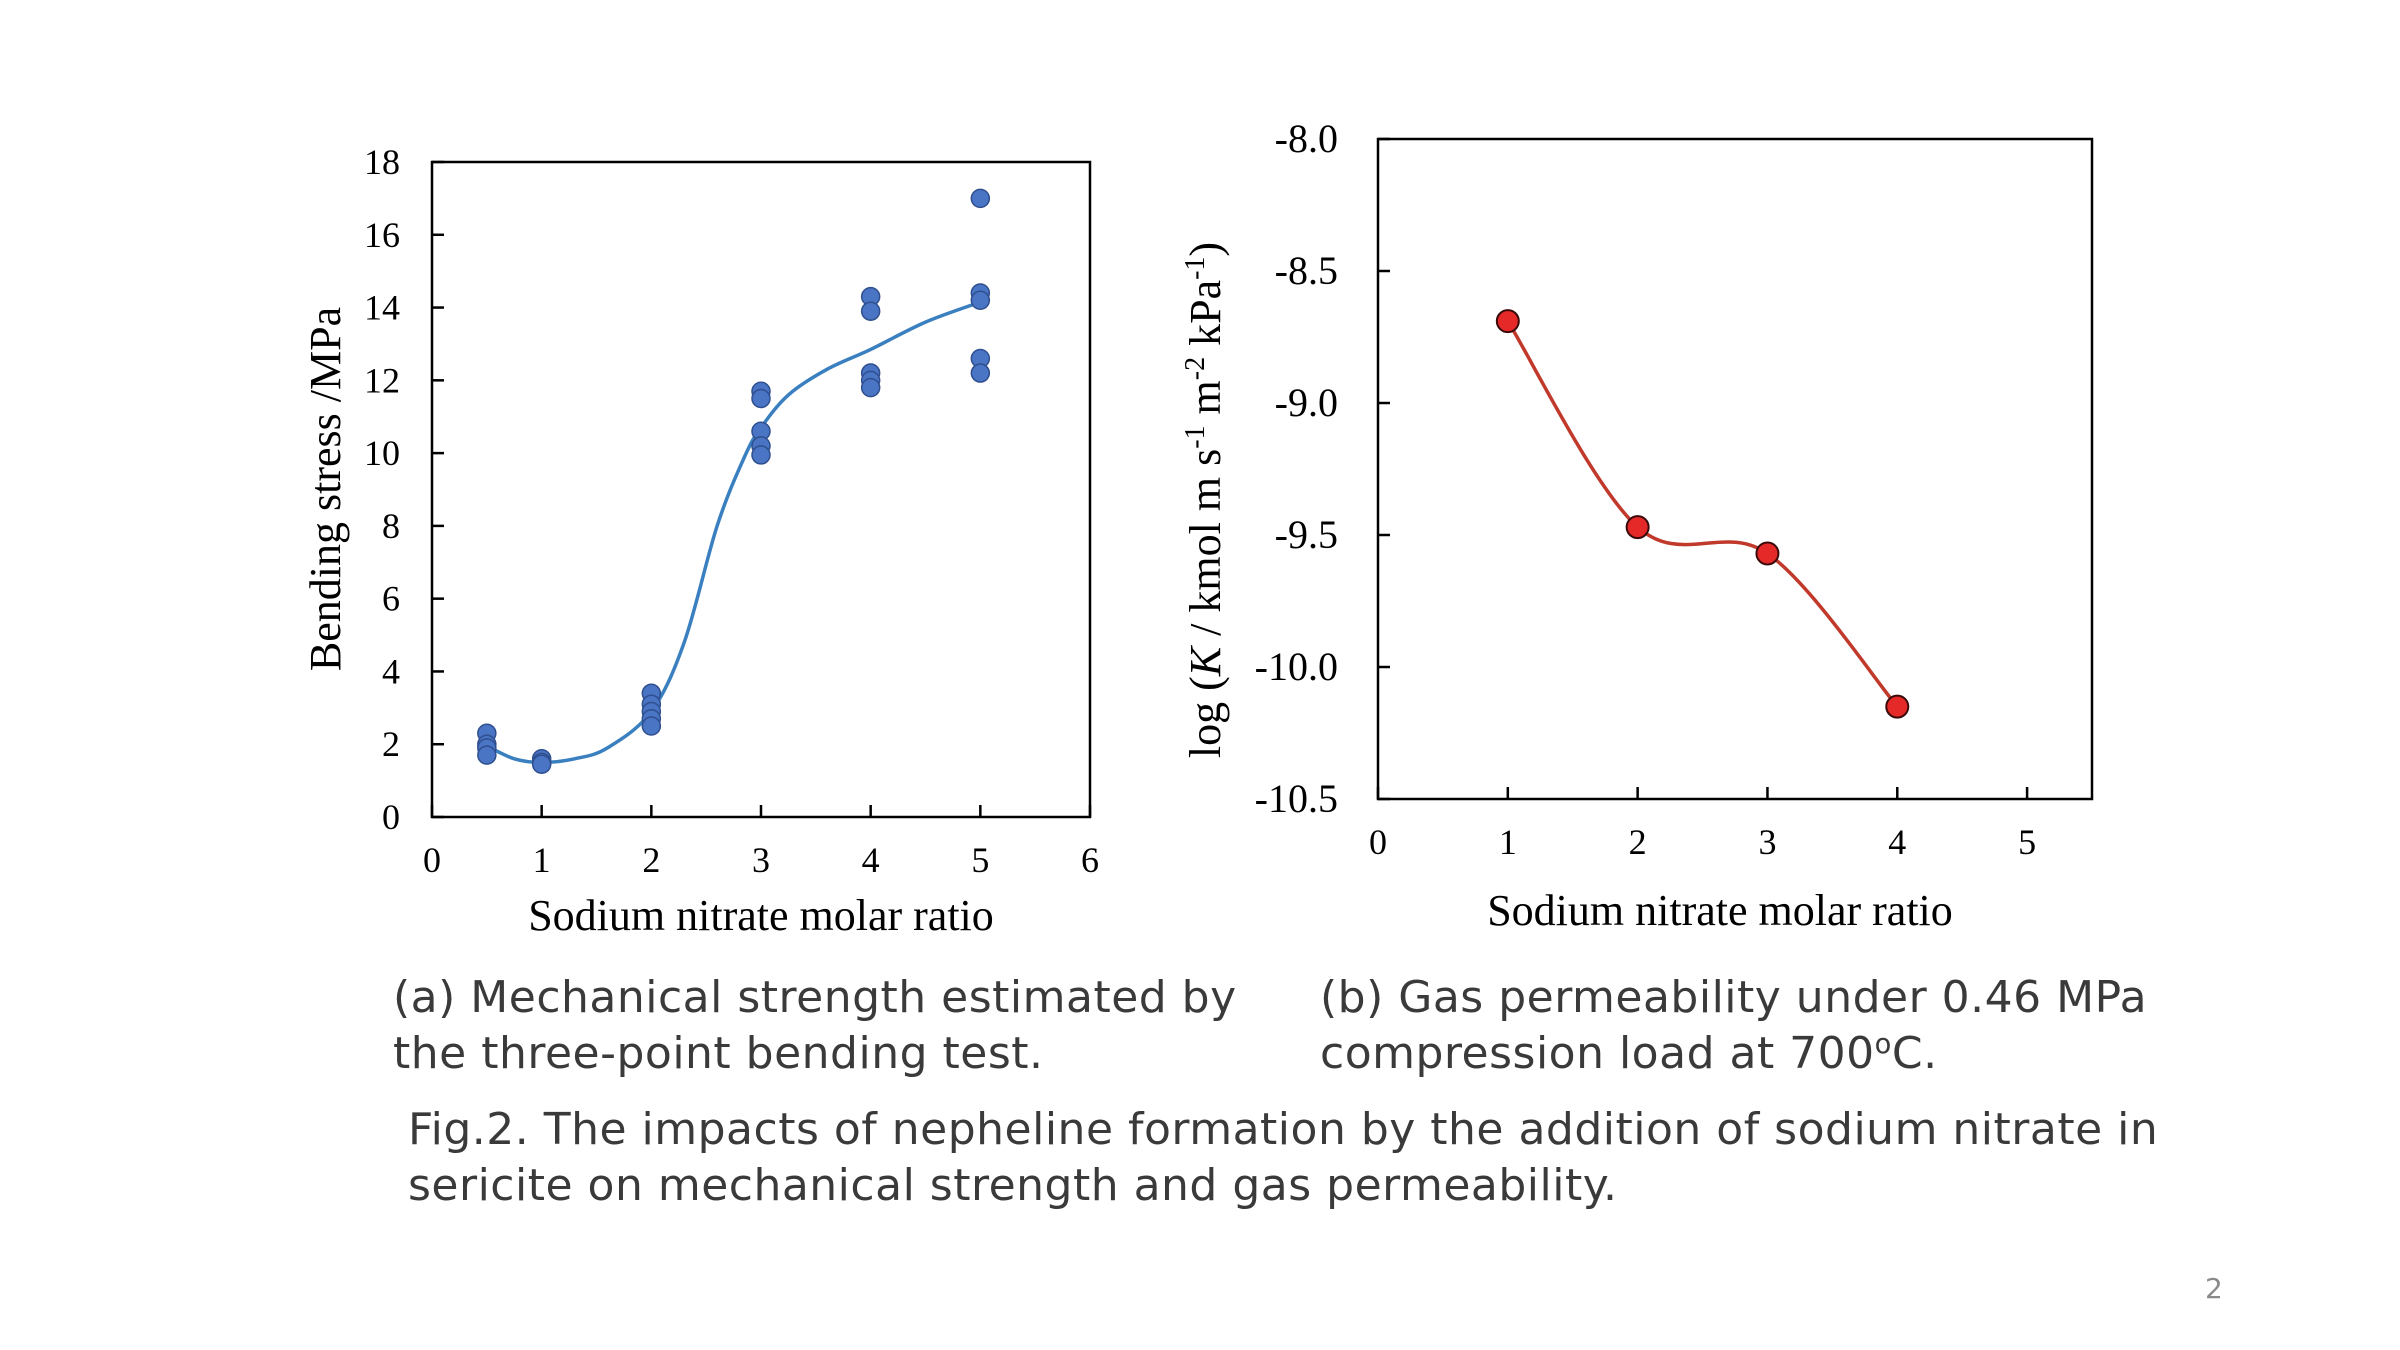 The width and height of the screenshot is (2400, 1350). Describe the element at coordinates (382, 453) in the screenshot. I see `chart-a-y-tick-label: 10` at that location.